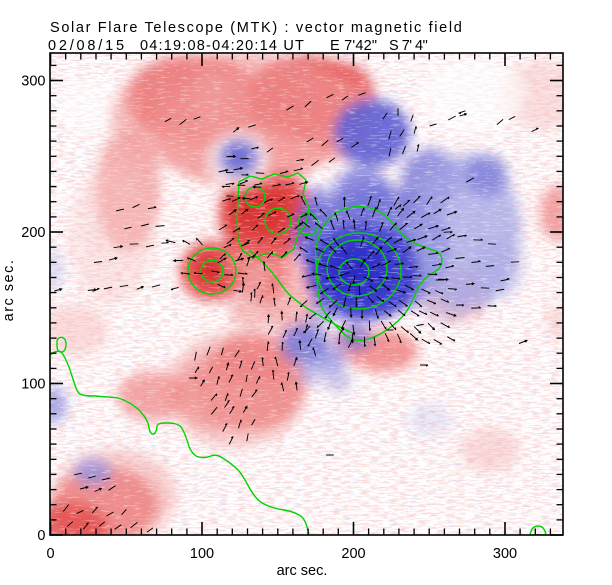 This screenshot has height=585, width=612. I want to click on svg-text: 04:19:08-04:20:14 UT, so click(222, 46).